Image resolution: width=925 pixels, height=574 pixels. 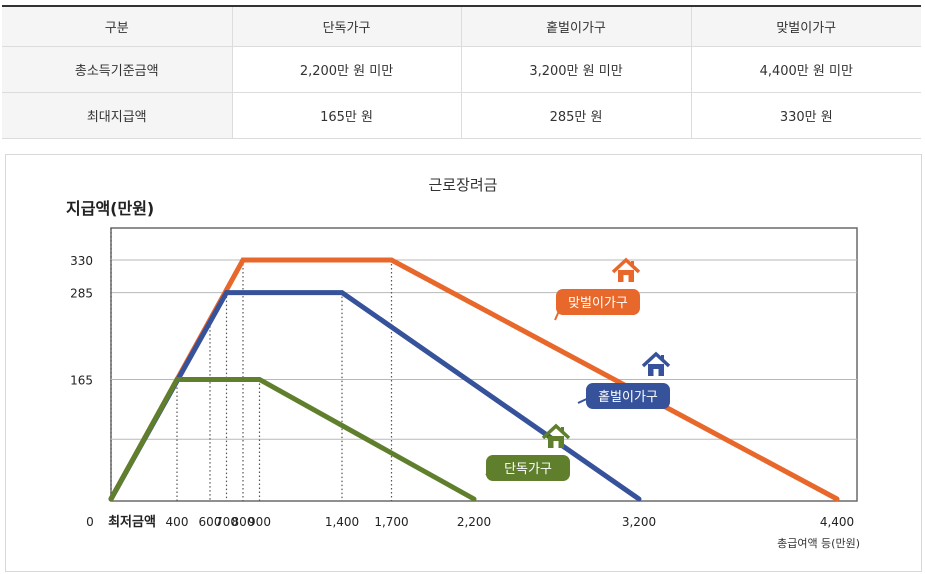 I want to click on table-cell: 2,200만 원 미만, so click(x=347, y=69).